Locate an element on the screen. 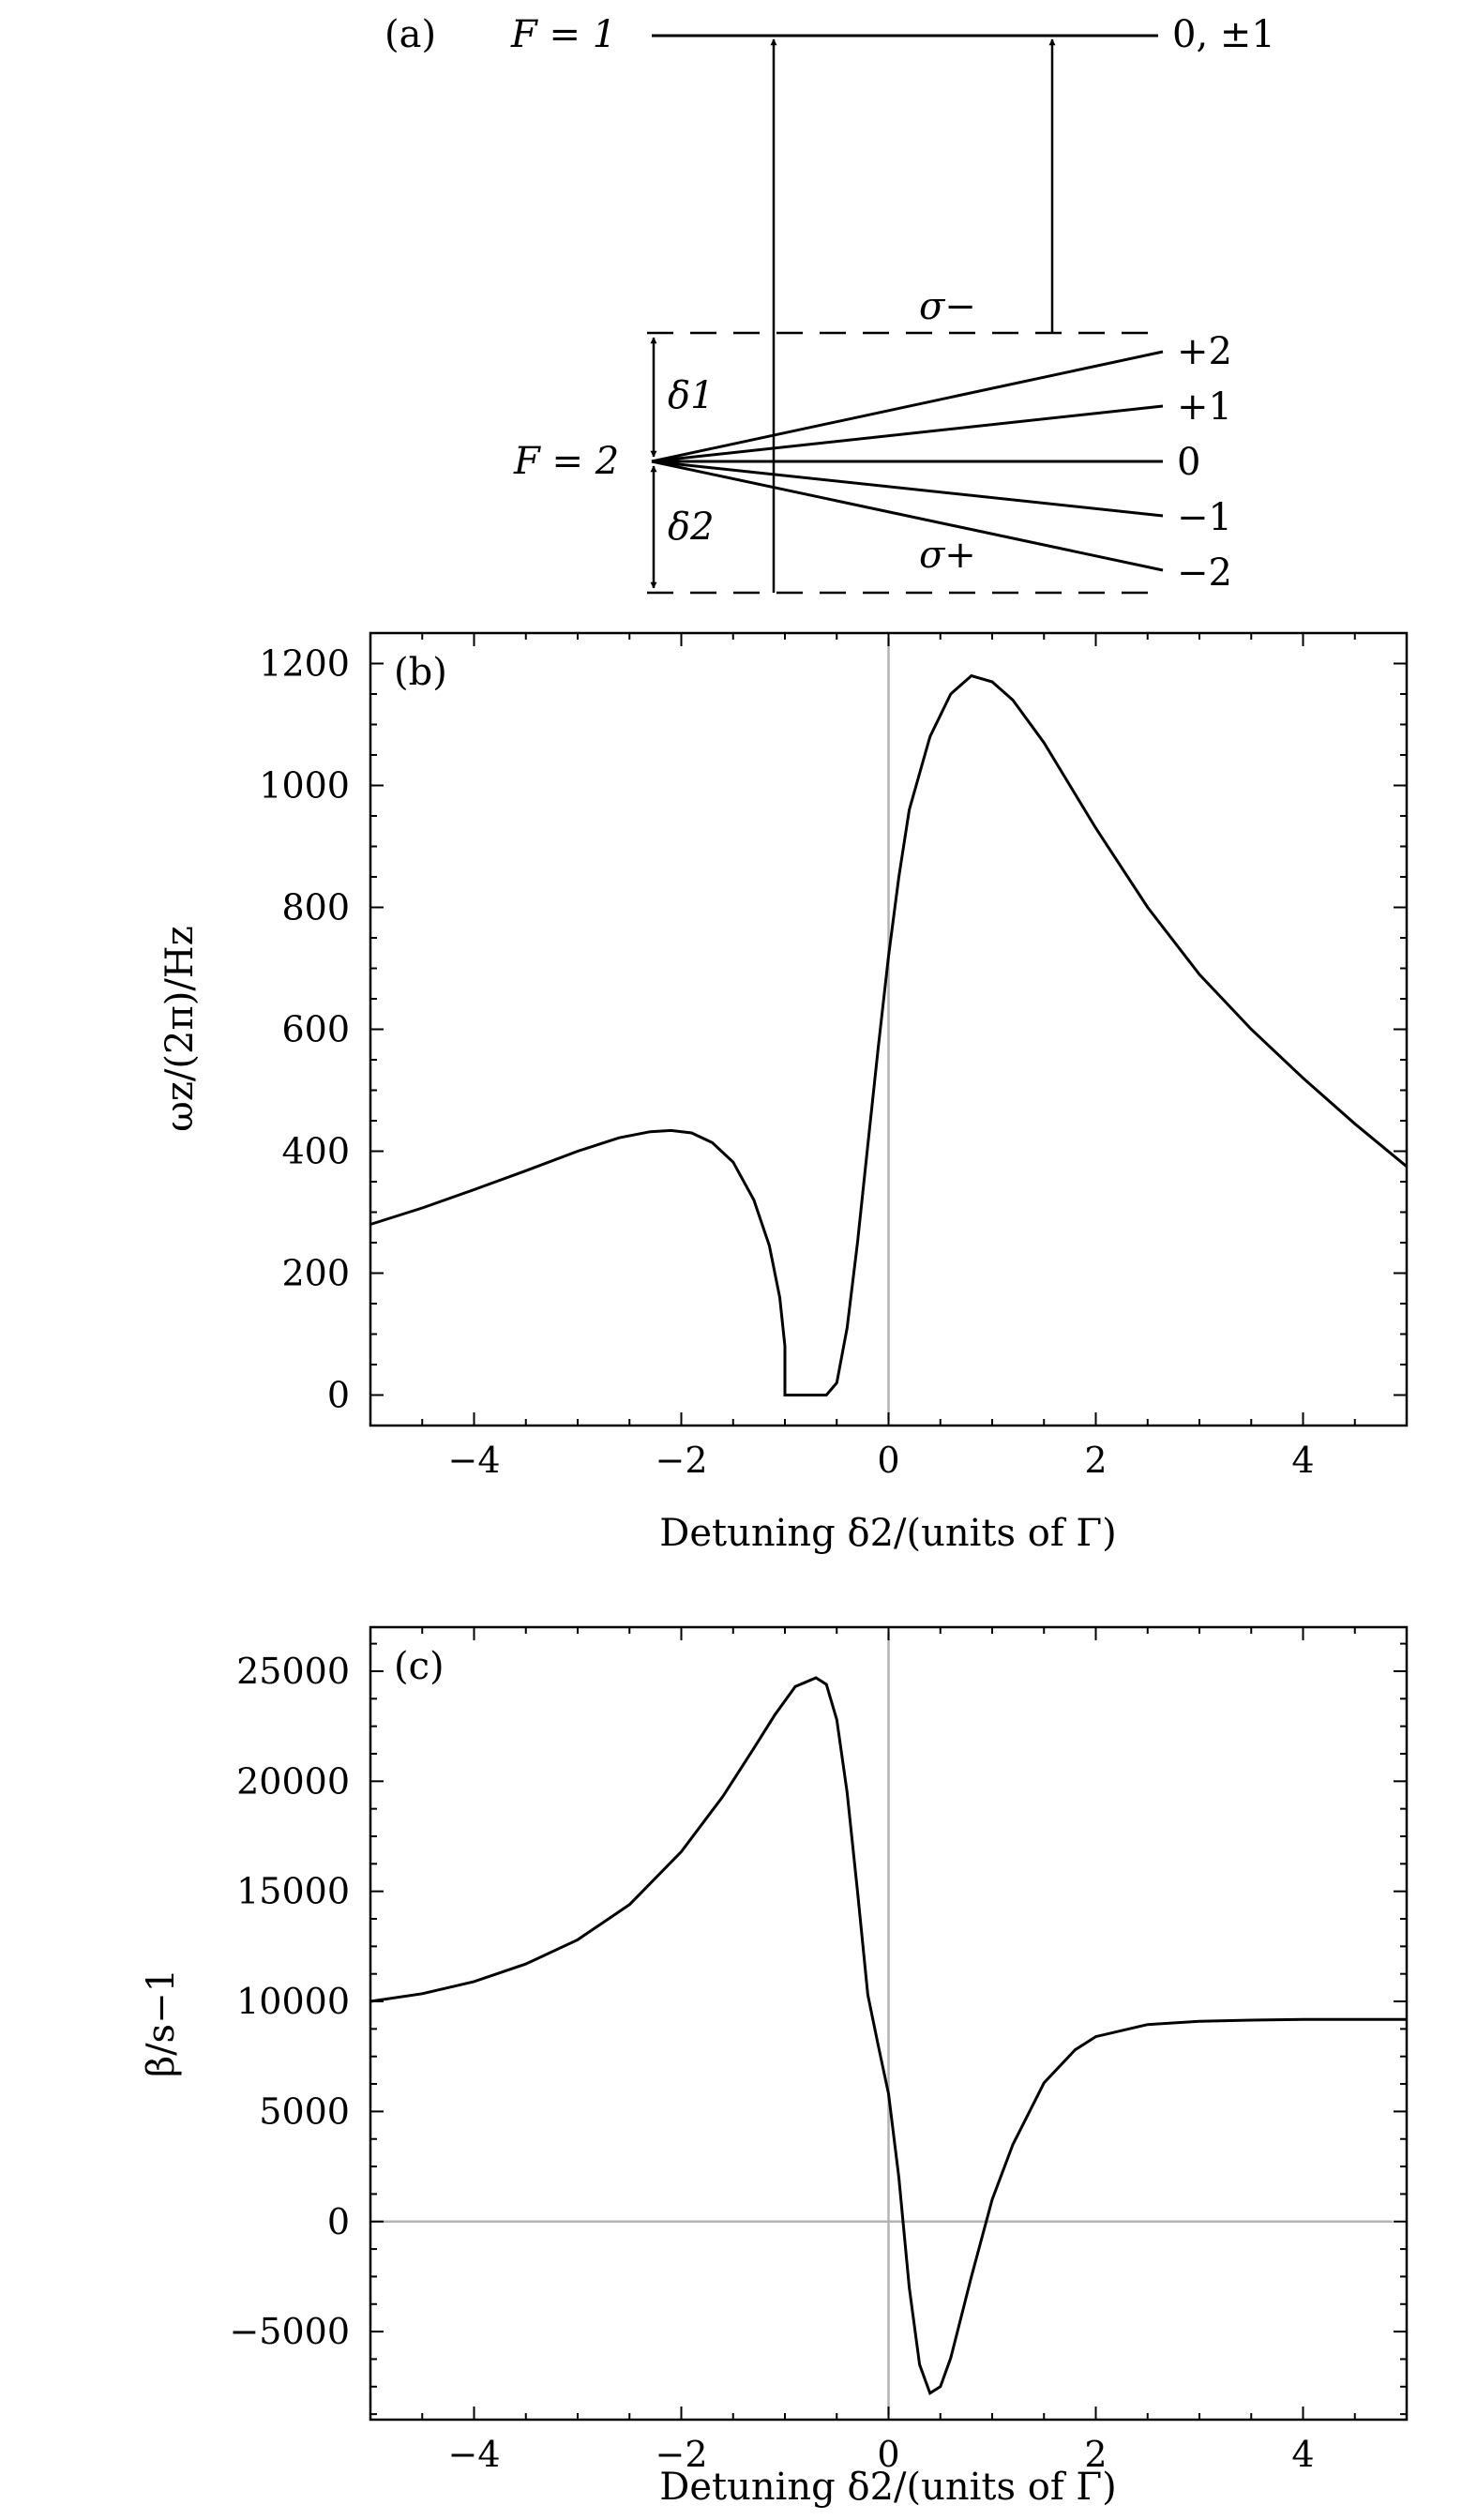  chart-c-xtick-label: 2 is located at coordinates (1096, 2454).